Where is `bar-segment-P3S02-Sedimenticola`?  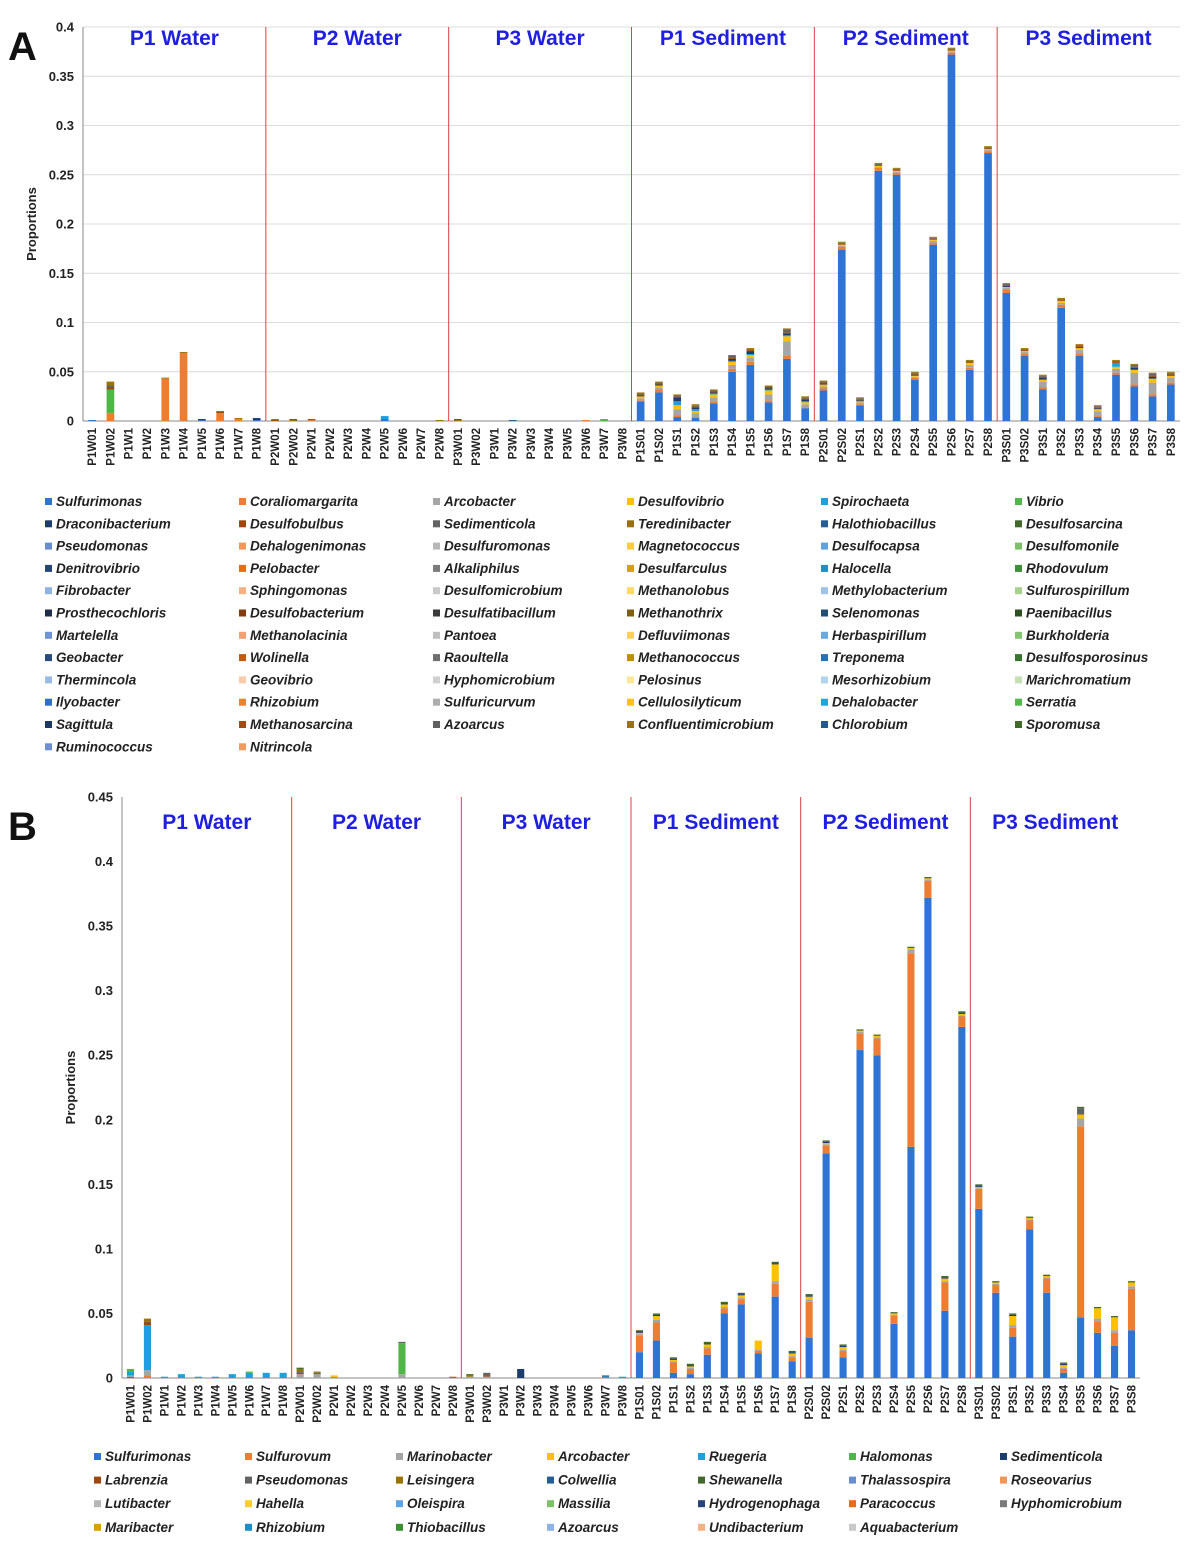 bar-segment-P3S02-Sedimenticola is located at coordinates (1024, 350).